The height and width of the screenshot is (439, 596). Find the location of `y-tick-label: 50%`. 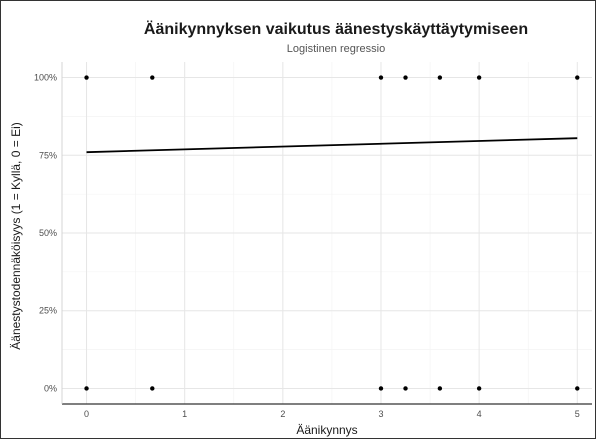

y-tick-label: 50% is located at coordinates (48, 233).